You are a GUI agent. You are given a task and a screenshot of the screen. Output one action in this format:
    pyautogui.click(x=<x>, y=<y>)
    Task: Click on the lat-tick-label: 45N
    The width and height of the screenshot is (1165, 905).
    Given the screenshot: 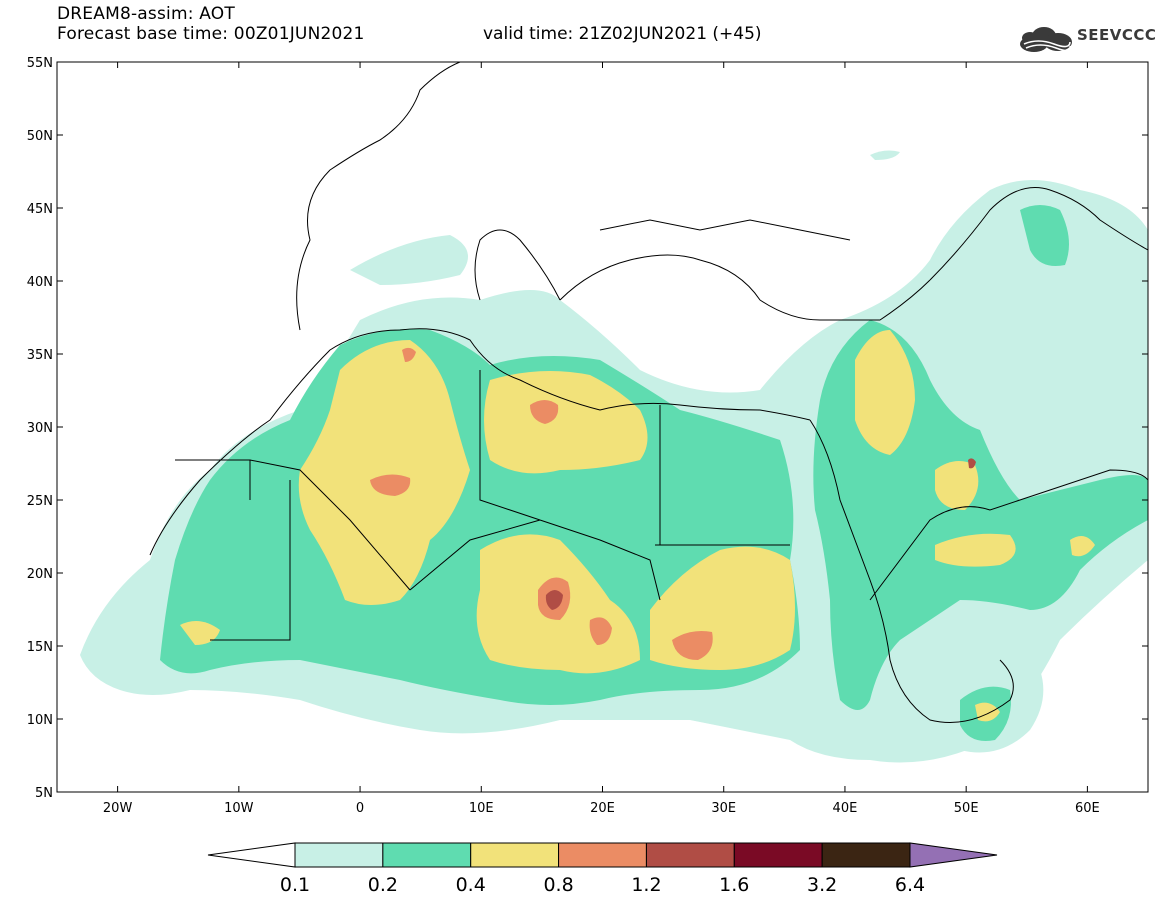 What is the action you would take?
    pyautogui.click(x=40, y=209)
    